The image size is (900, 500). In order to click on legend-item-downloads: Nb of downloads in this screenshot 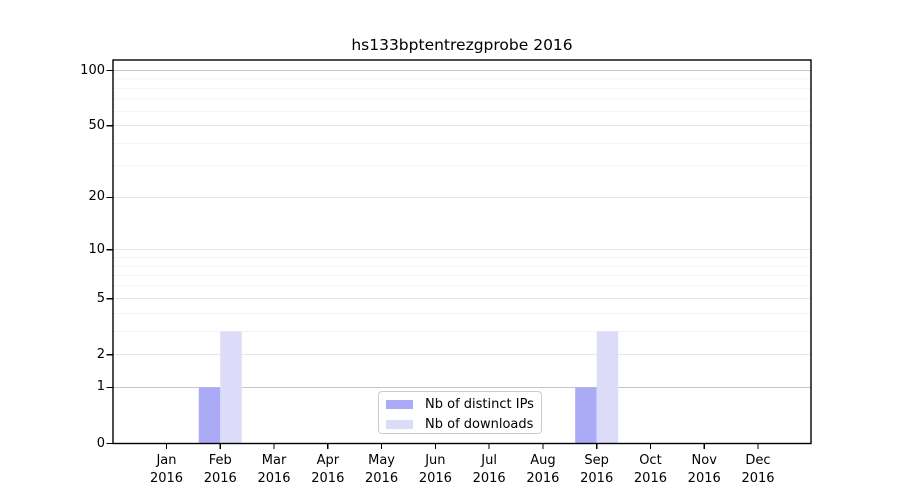, I will do `click(460, 425)`.